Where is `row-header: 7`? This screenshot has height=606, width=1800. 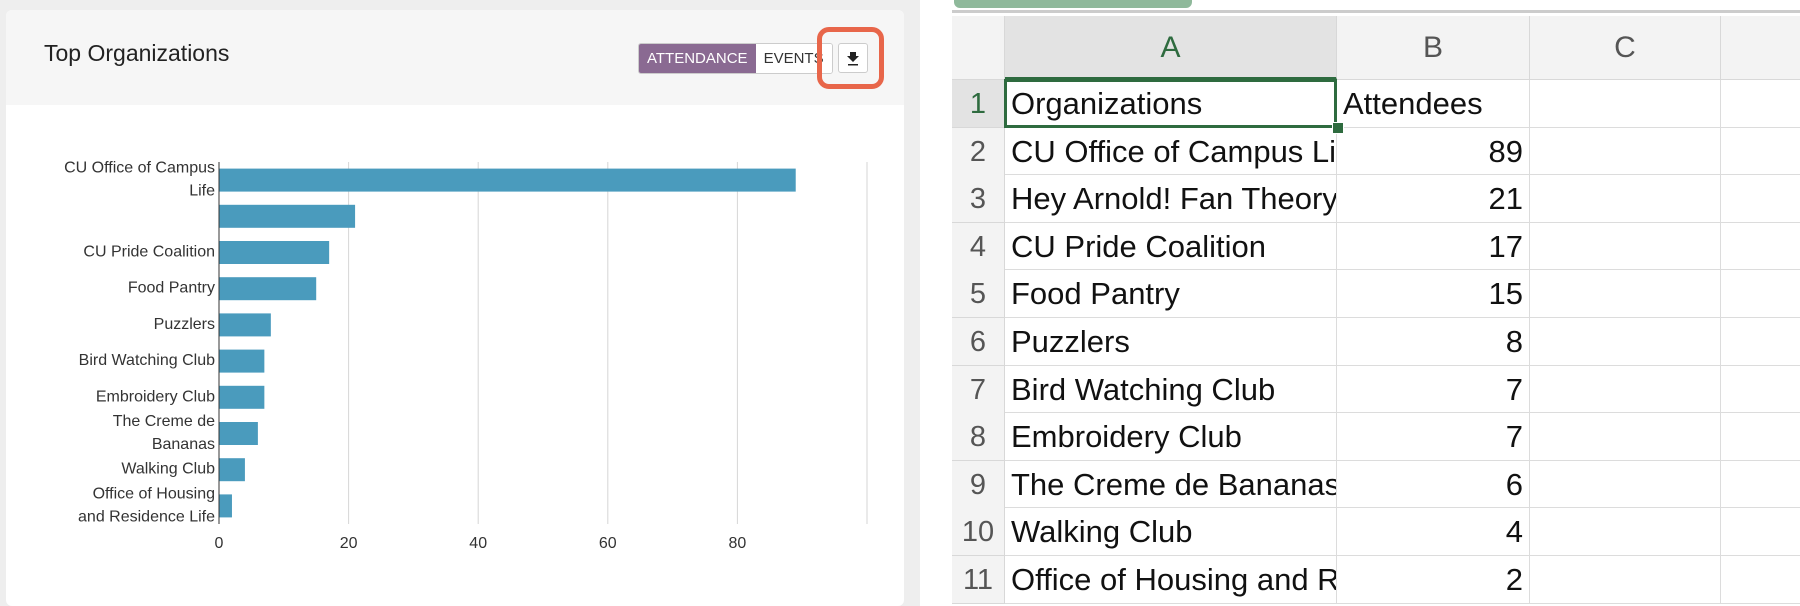
row-header: 7 is located at coordinates (978, 389).